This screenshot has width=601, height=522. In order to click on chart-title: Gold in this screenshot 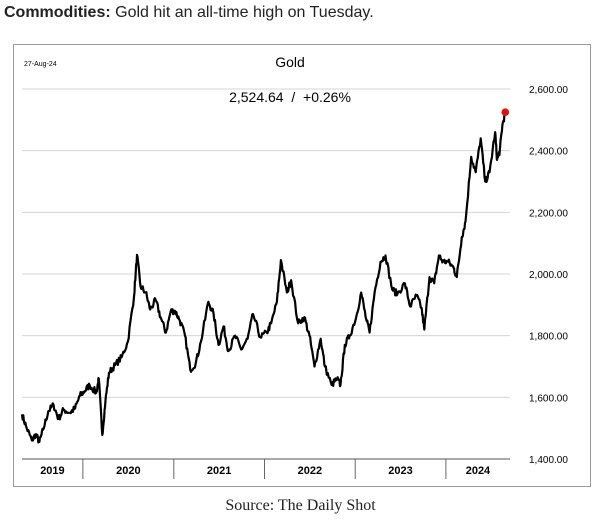, I will do `click(290, 62)`.